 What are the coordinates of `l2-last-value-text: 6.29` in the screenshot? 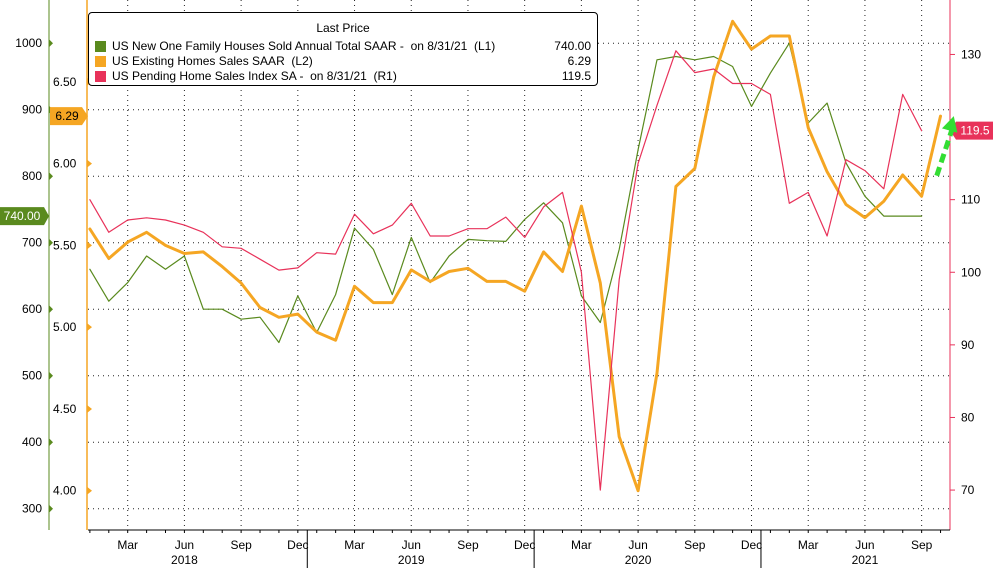 It's located at (67, 116).